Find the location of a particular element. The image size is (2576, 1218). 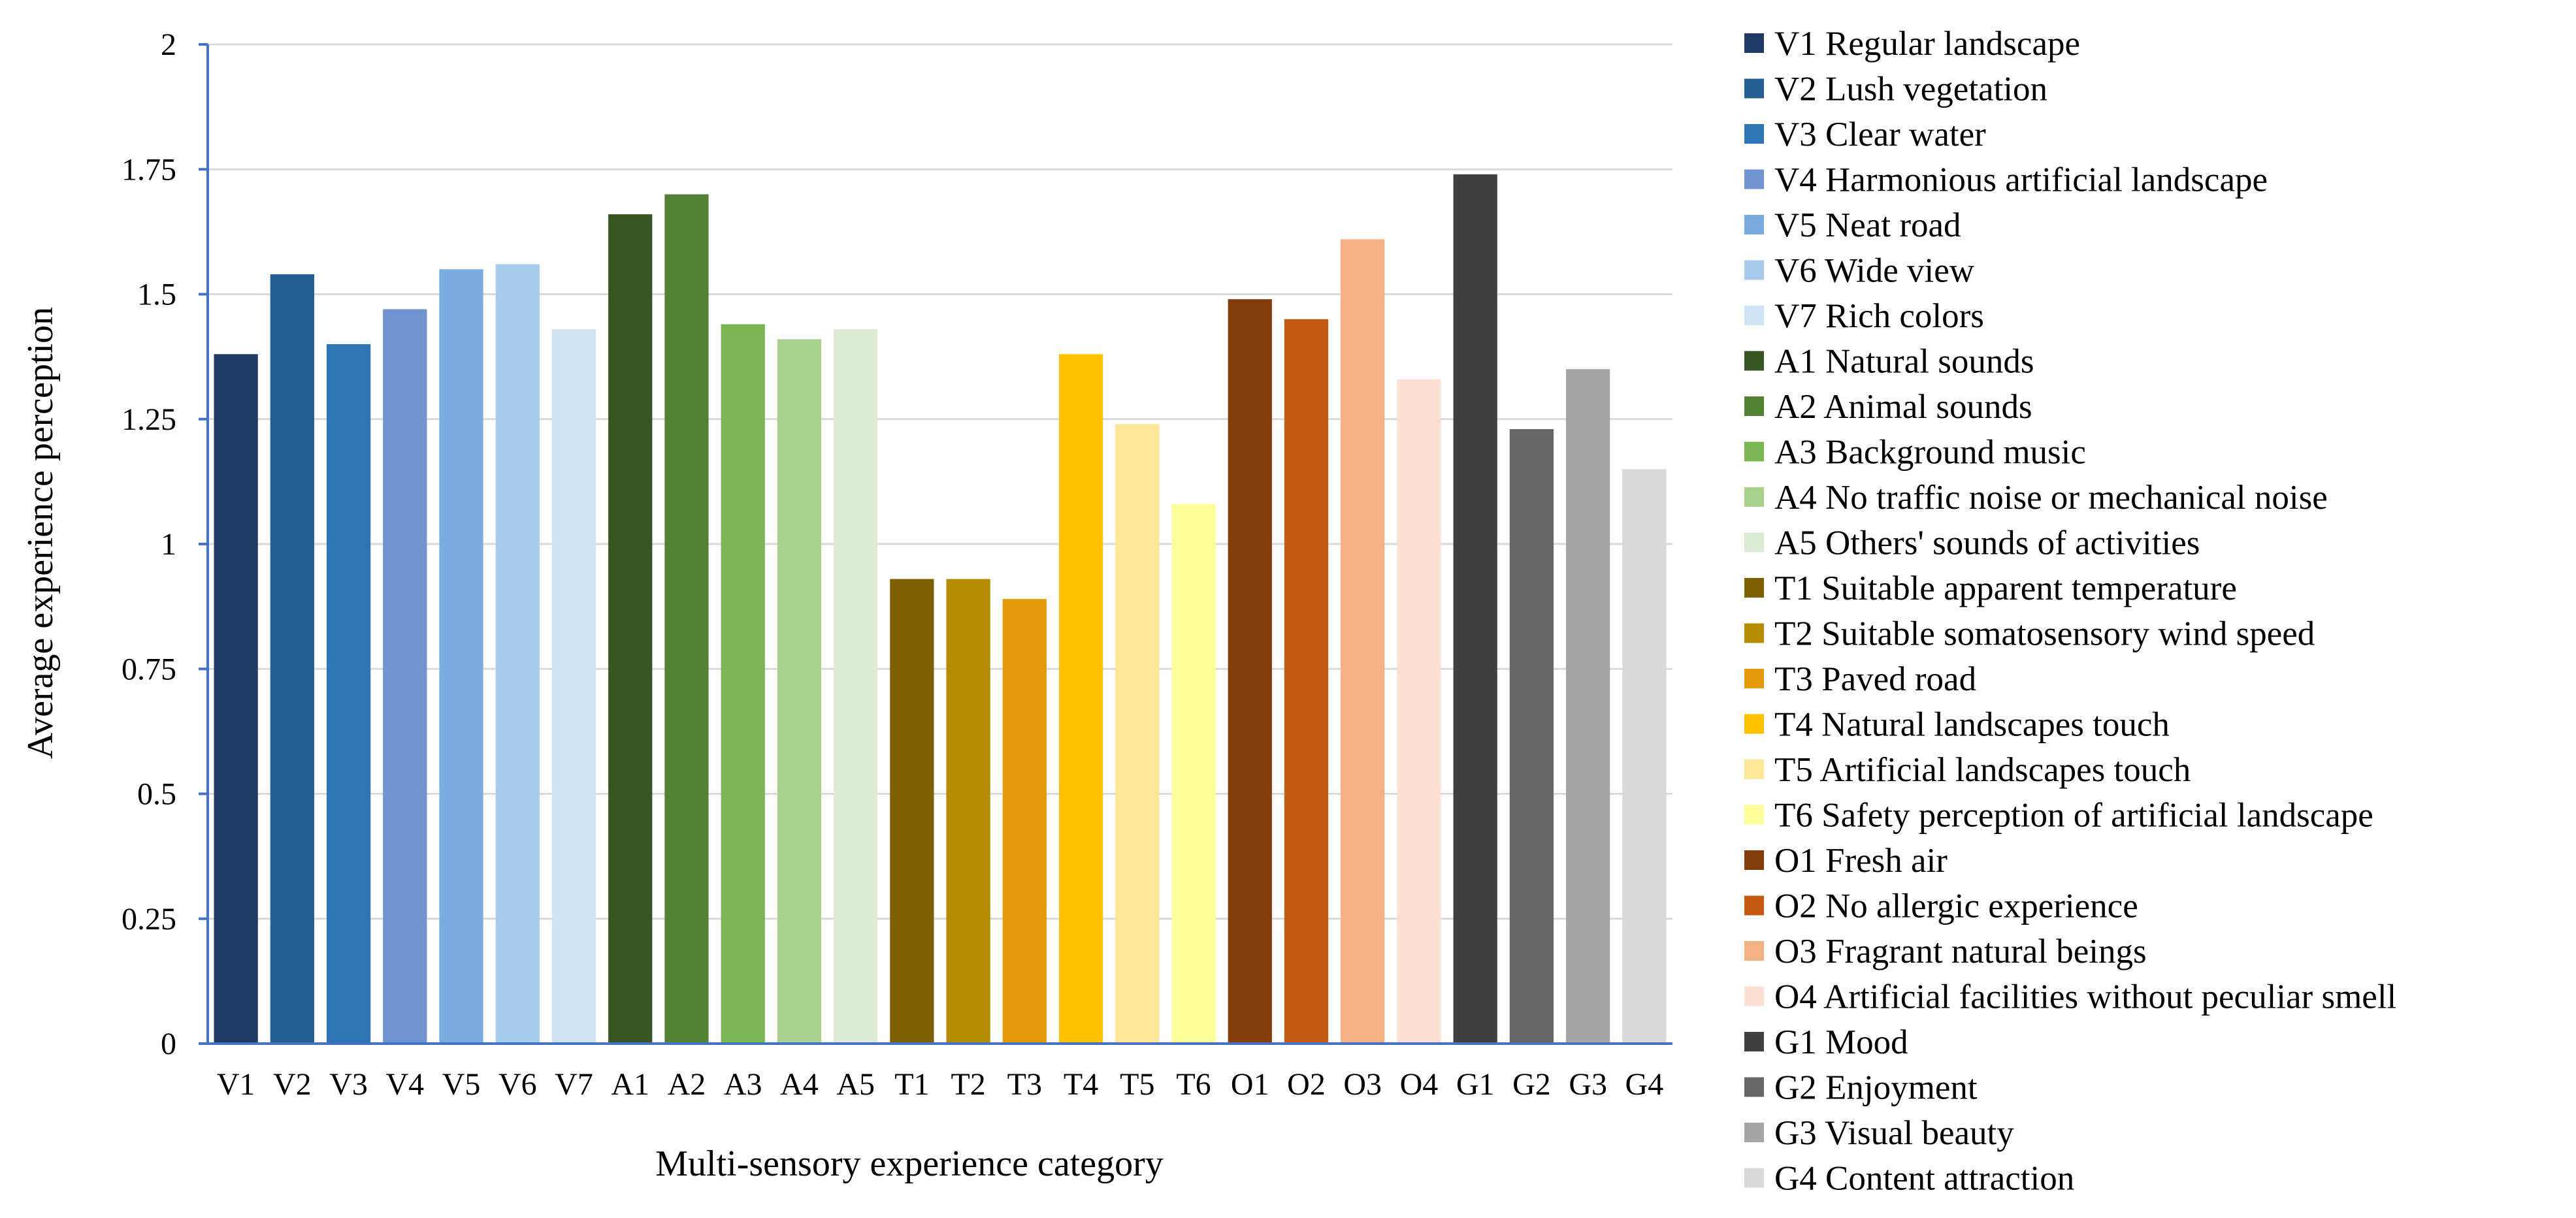

x-tick-label: A2 is located at coordinates (687, 1084).